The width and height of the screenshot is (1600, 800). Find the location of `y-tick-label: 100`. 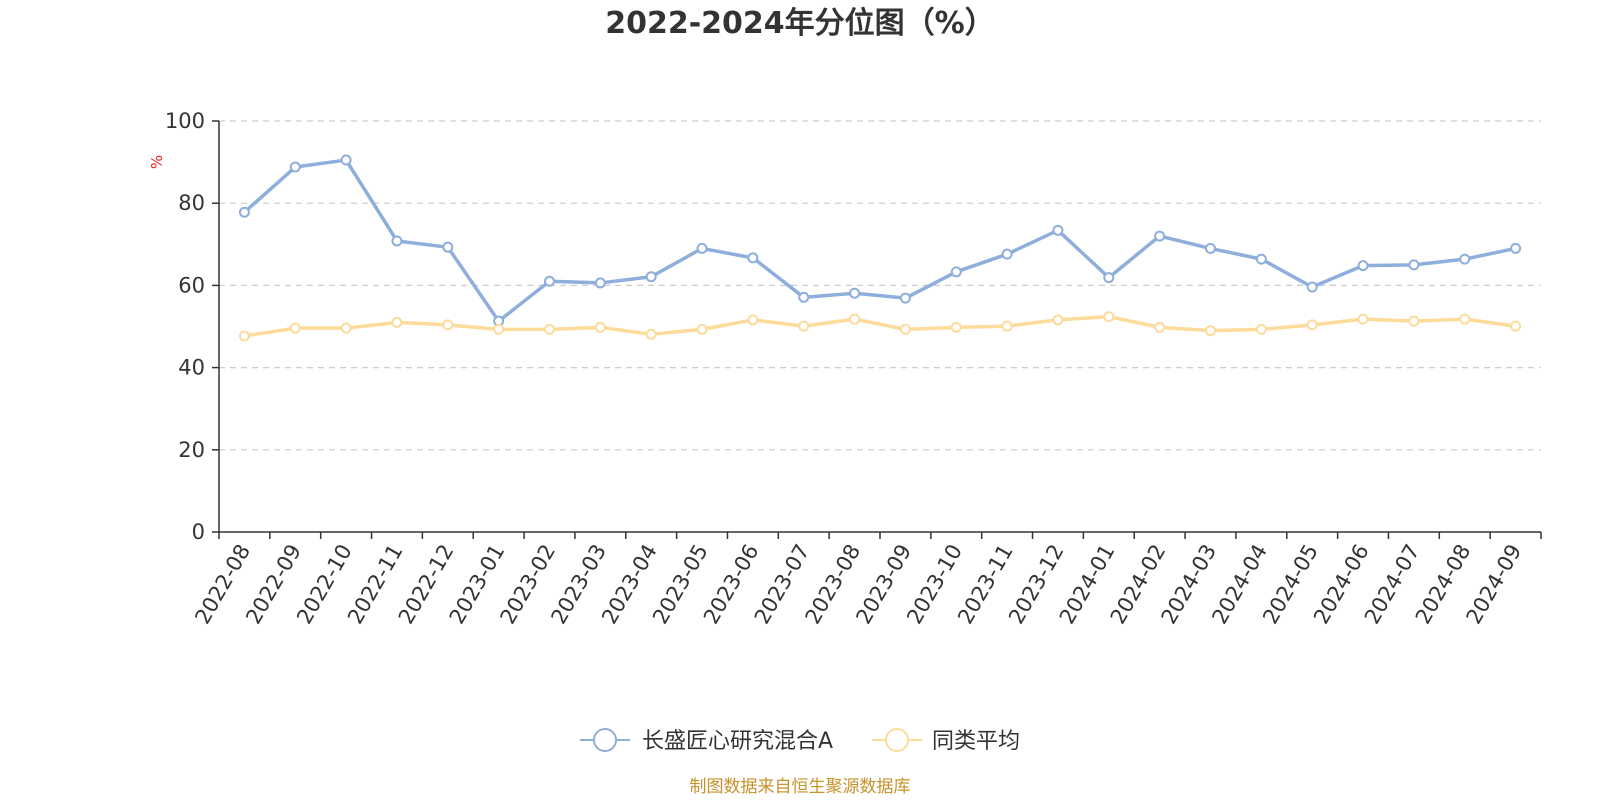

y-tick-label: 100 is located at coordinates (185, 121).